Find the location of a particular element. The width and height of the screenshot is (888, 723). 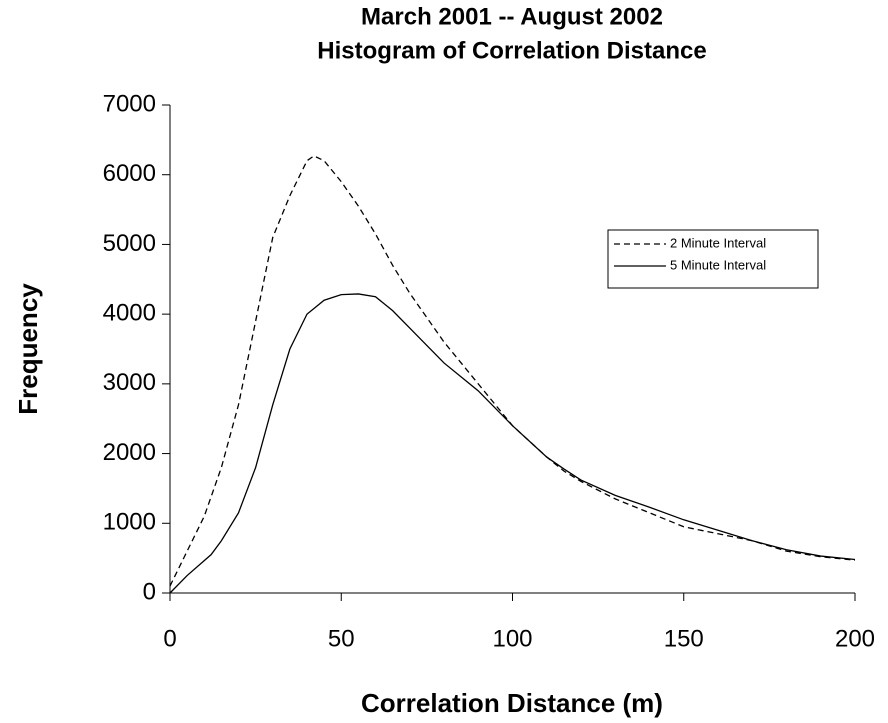

y-tick-label: 5000 is located at coordinates (129, 243).